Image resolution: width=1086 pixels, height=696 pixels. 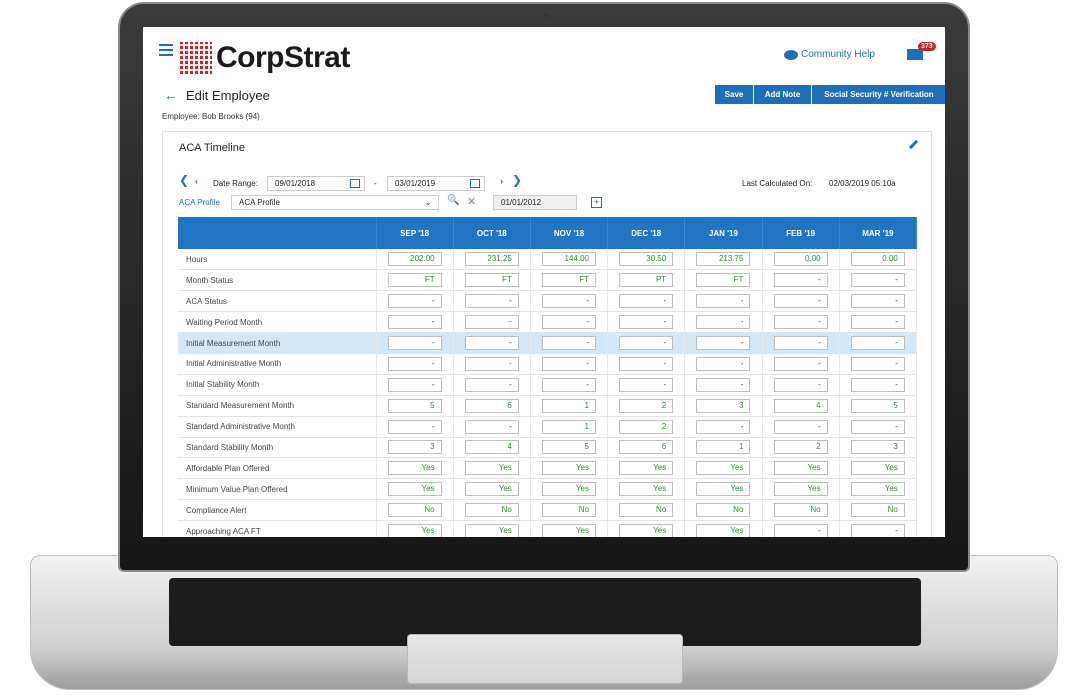 I want to click on add-note-button: Add Note, so click(x=782, y=94).